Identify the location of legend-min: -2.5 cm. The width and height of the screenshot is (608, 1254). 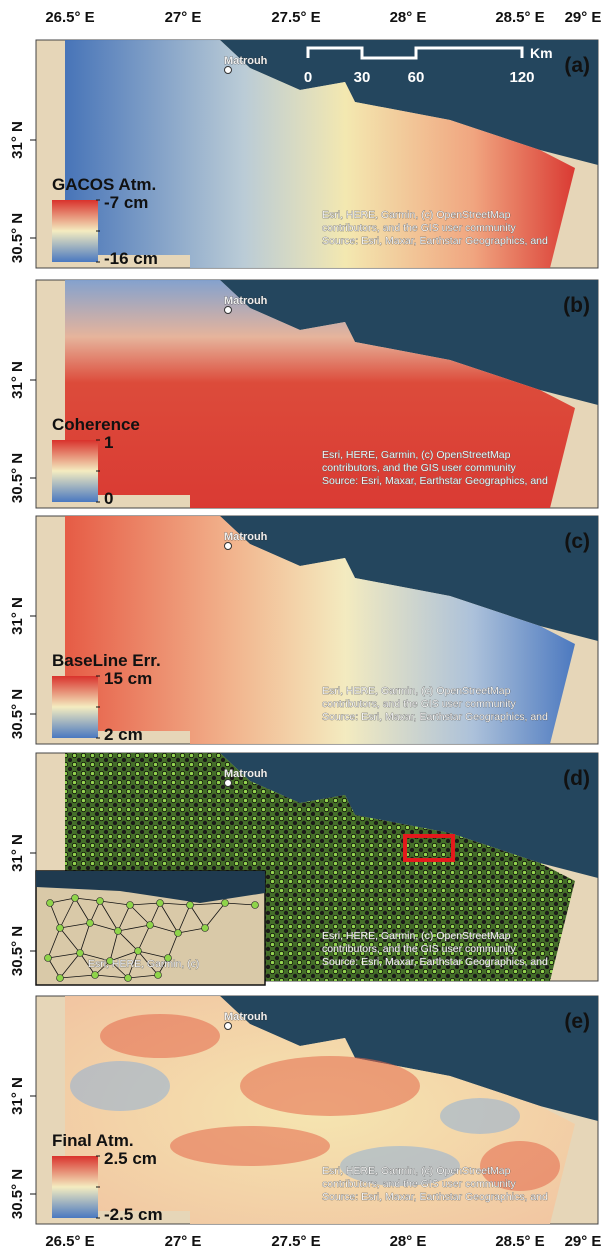
(133, 1214).